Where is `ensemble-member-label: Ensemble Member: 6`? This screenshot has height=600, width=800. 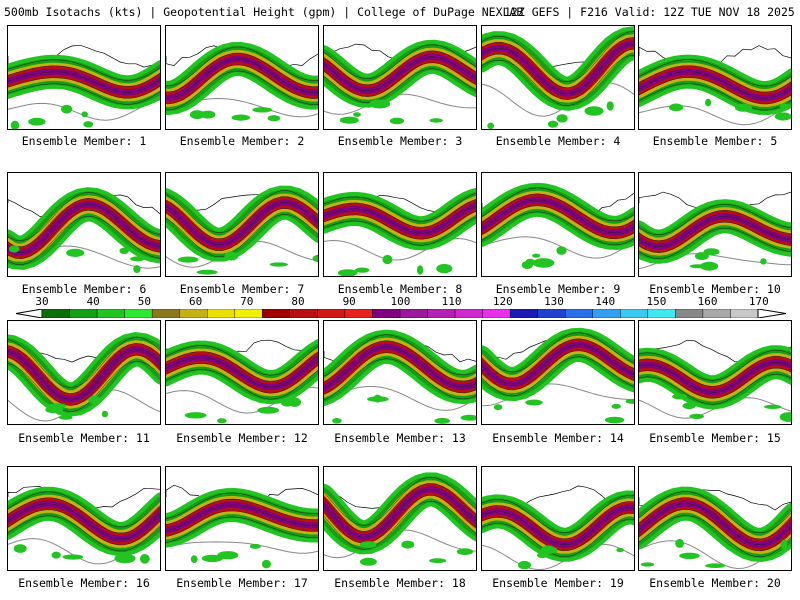
ensemble-member-label: Ensemble Member: 6 is located at coordinates (84, 289).